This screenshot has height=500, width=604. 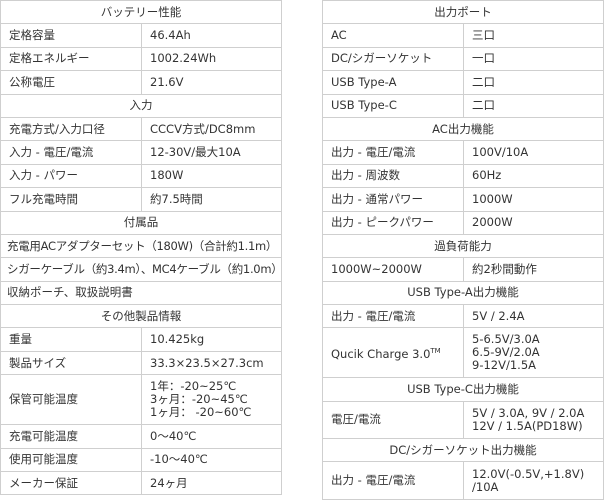 What do you see at coordinates (71, 129) in the screenshot?
I see `row-label: 充電方式/入力口径` at bounding box center [71, 129].